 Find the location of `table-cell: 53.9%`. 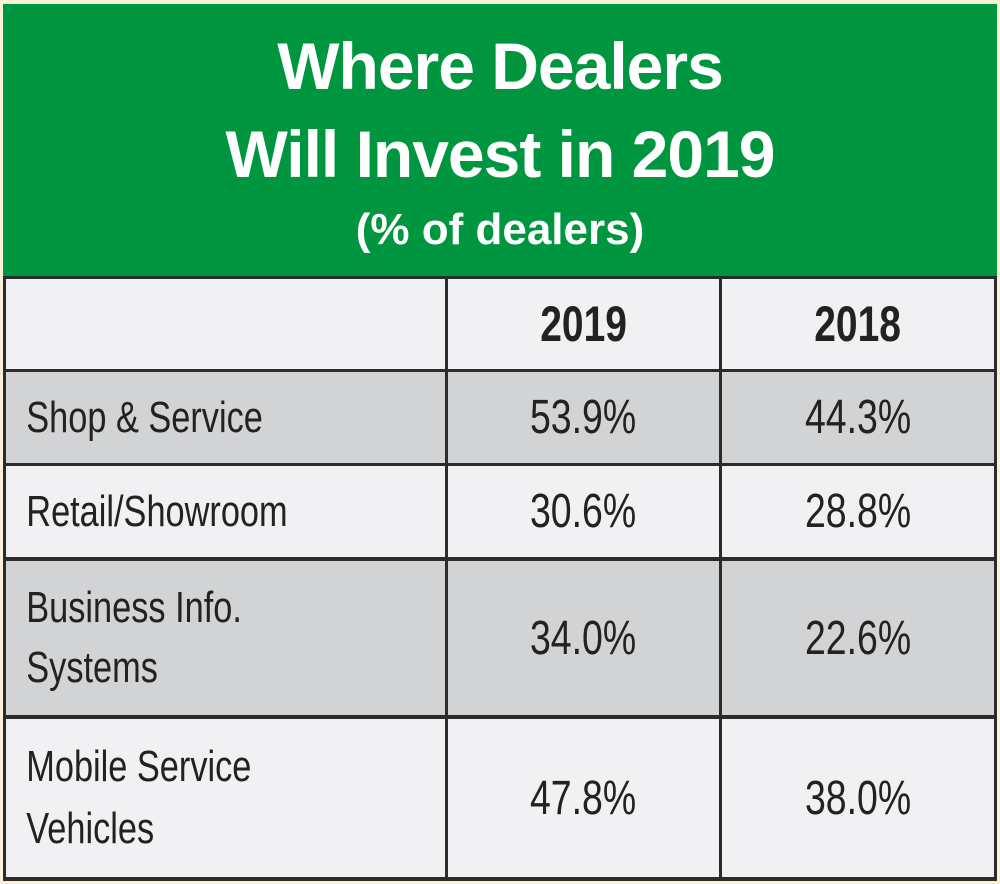

table-cell: 53.9% is located at coordinates (583, 417).